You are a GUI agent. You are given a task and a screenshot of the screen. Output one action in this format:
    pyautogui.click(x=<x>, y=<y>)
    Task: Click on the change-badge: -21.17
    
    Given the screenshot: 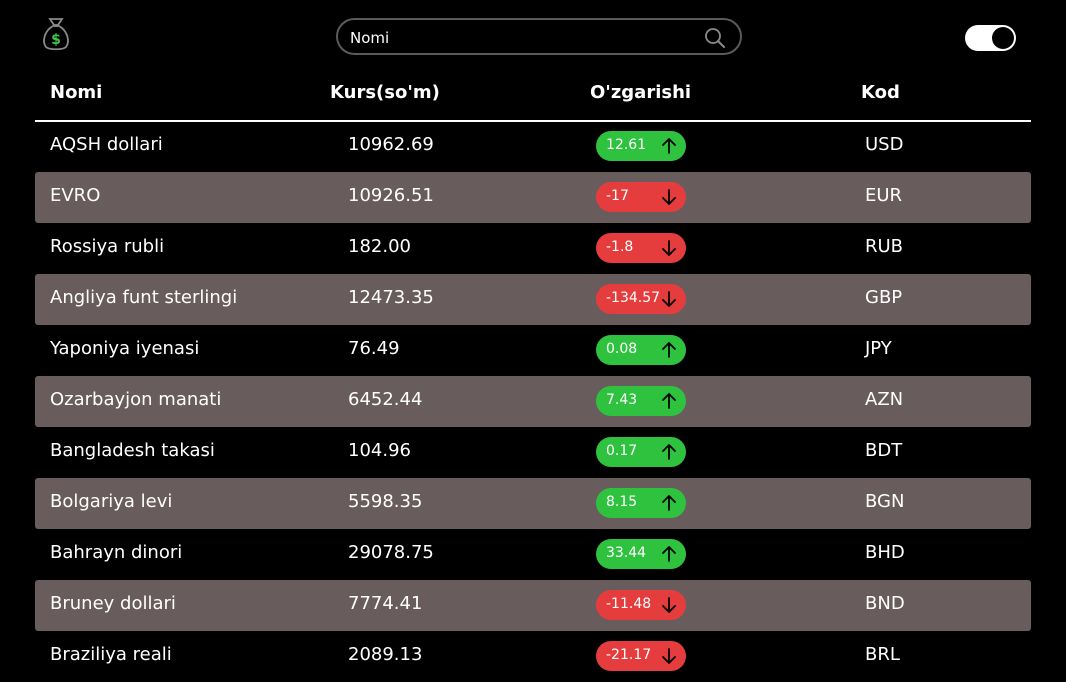 What is the action you would take?
    pyautogui.click(x=641, y=656)
    